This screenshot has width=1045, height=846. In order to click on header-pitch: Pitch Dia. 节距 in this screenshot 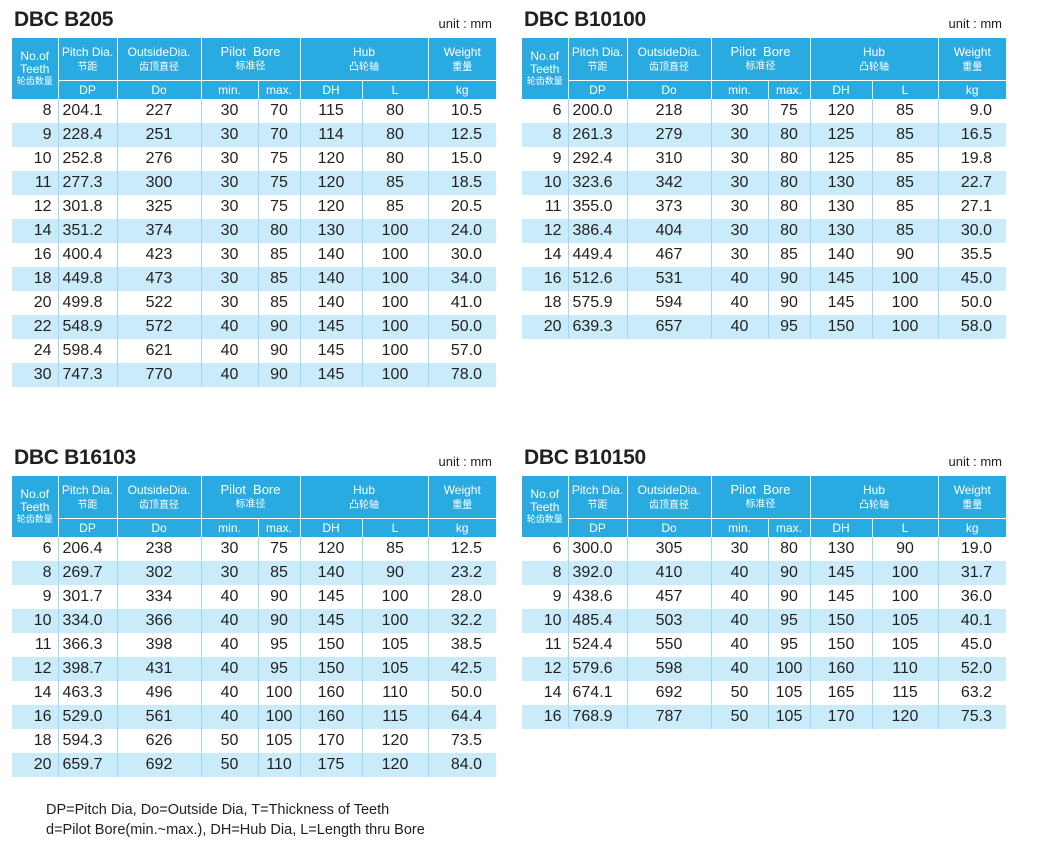, I will do `click(88, 59)`.